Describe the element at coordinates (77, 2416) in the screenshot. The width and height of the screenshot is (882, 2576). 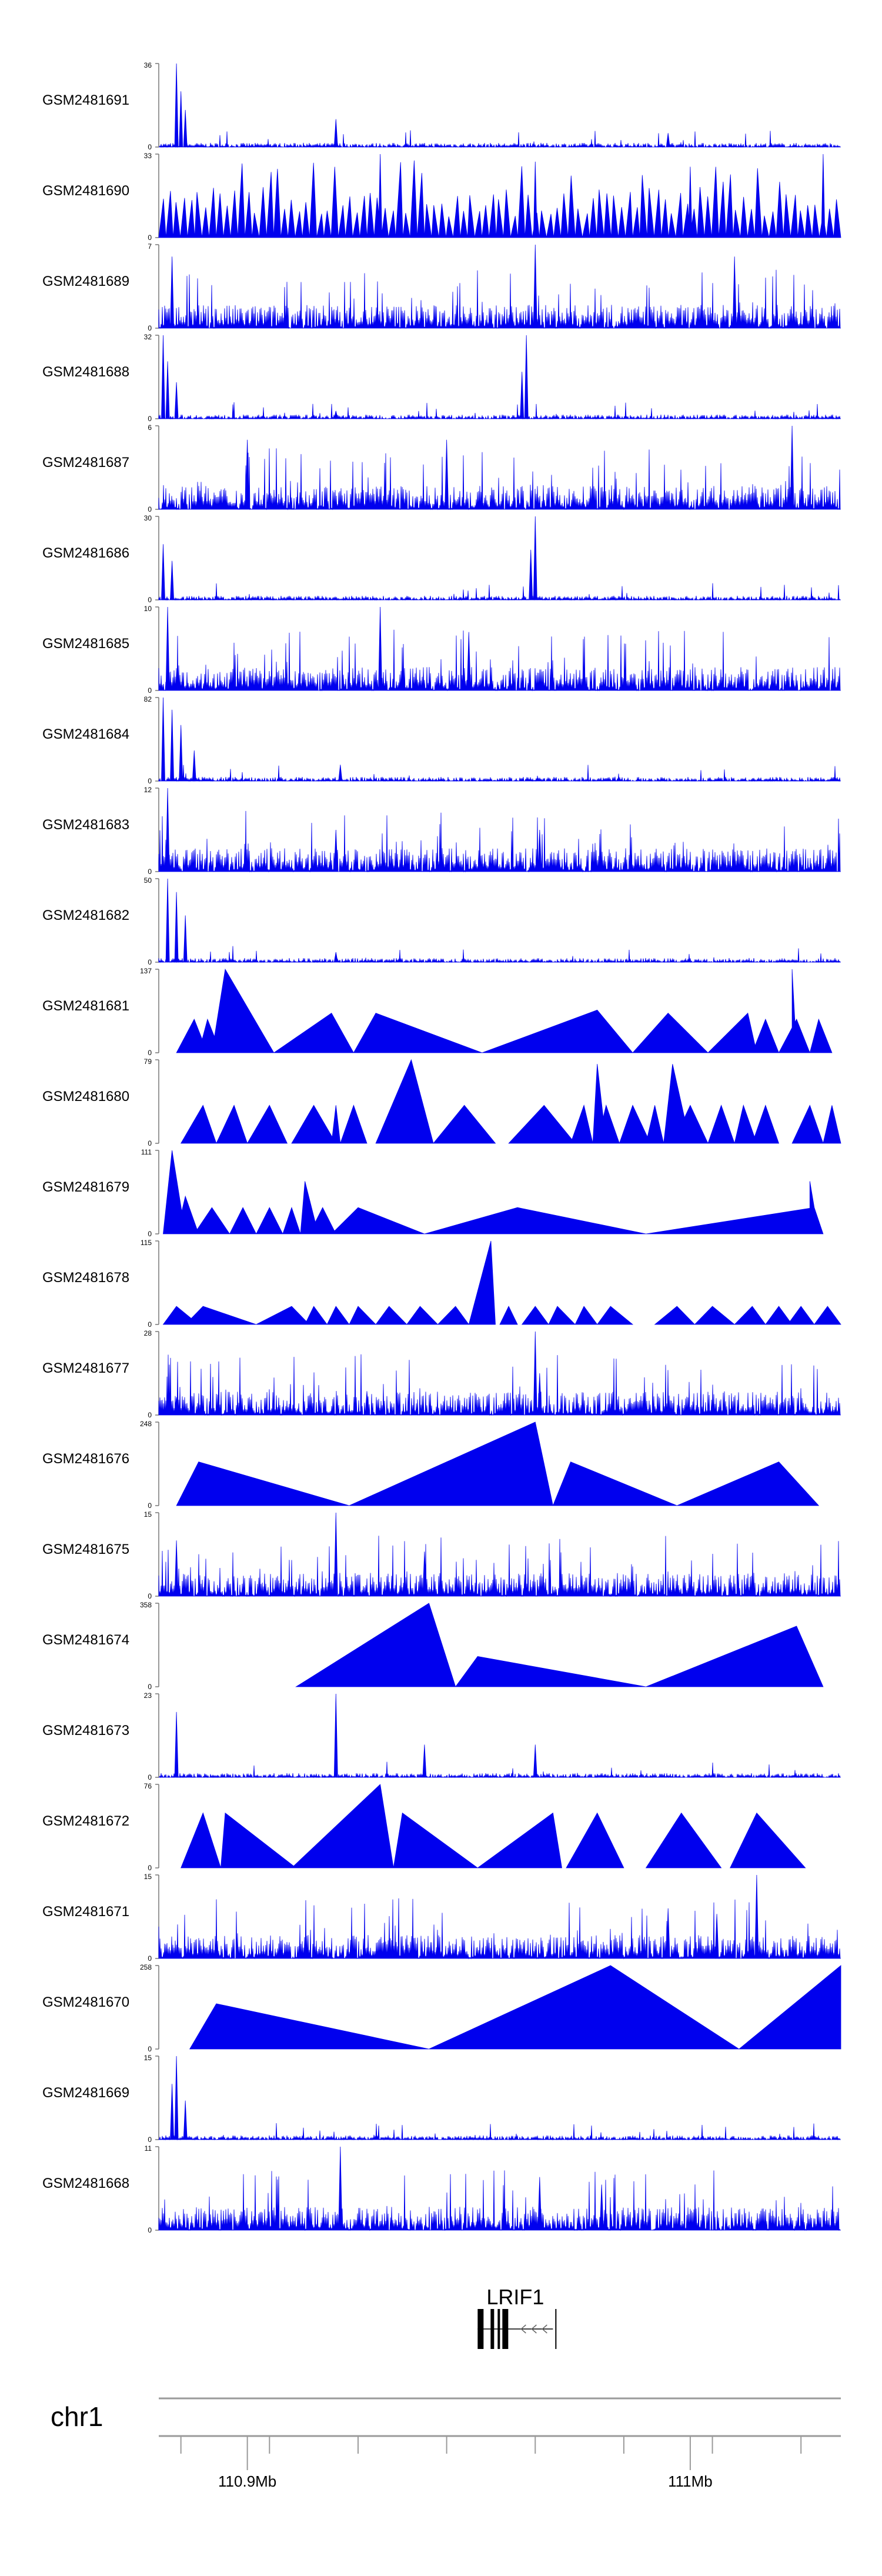
I see `chromosome-label: chr1` at that location.